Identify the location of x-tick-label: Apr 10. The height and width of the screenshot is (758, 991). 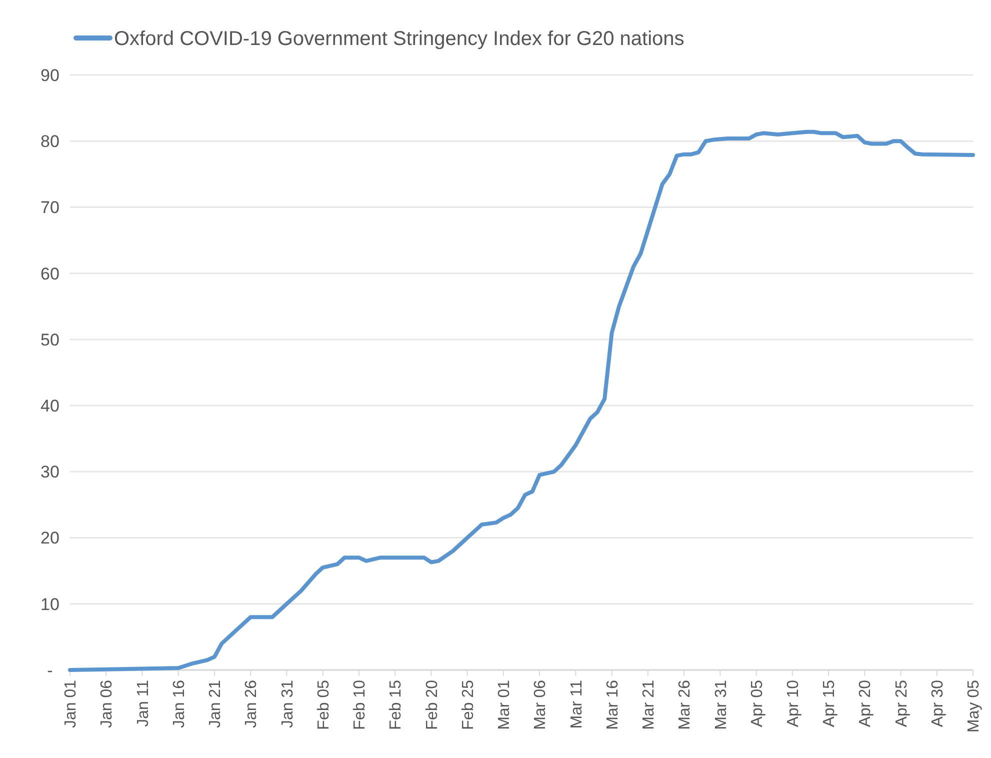
(793, 704).